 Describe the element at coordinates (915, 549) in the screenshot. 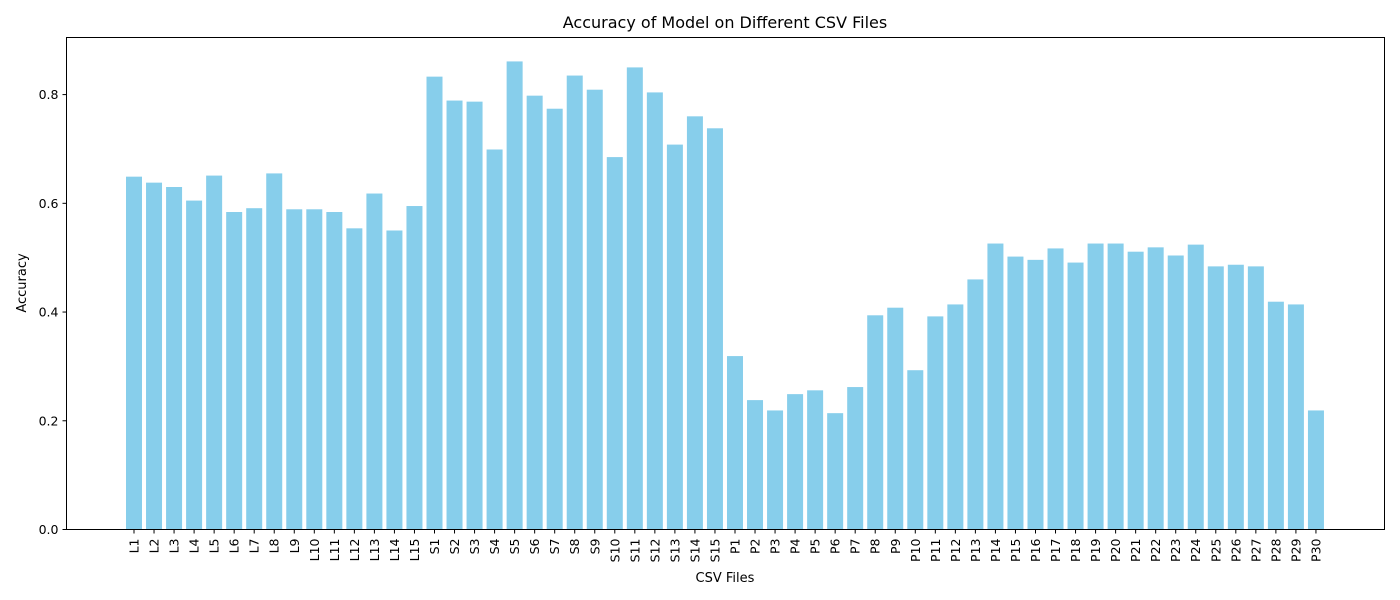

I see `x-tick-label: P10` at that location.